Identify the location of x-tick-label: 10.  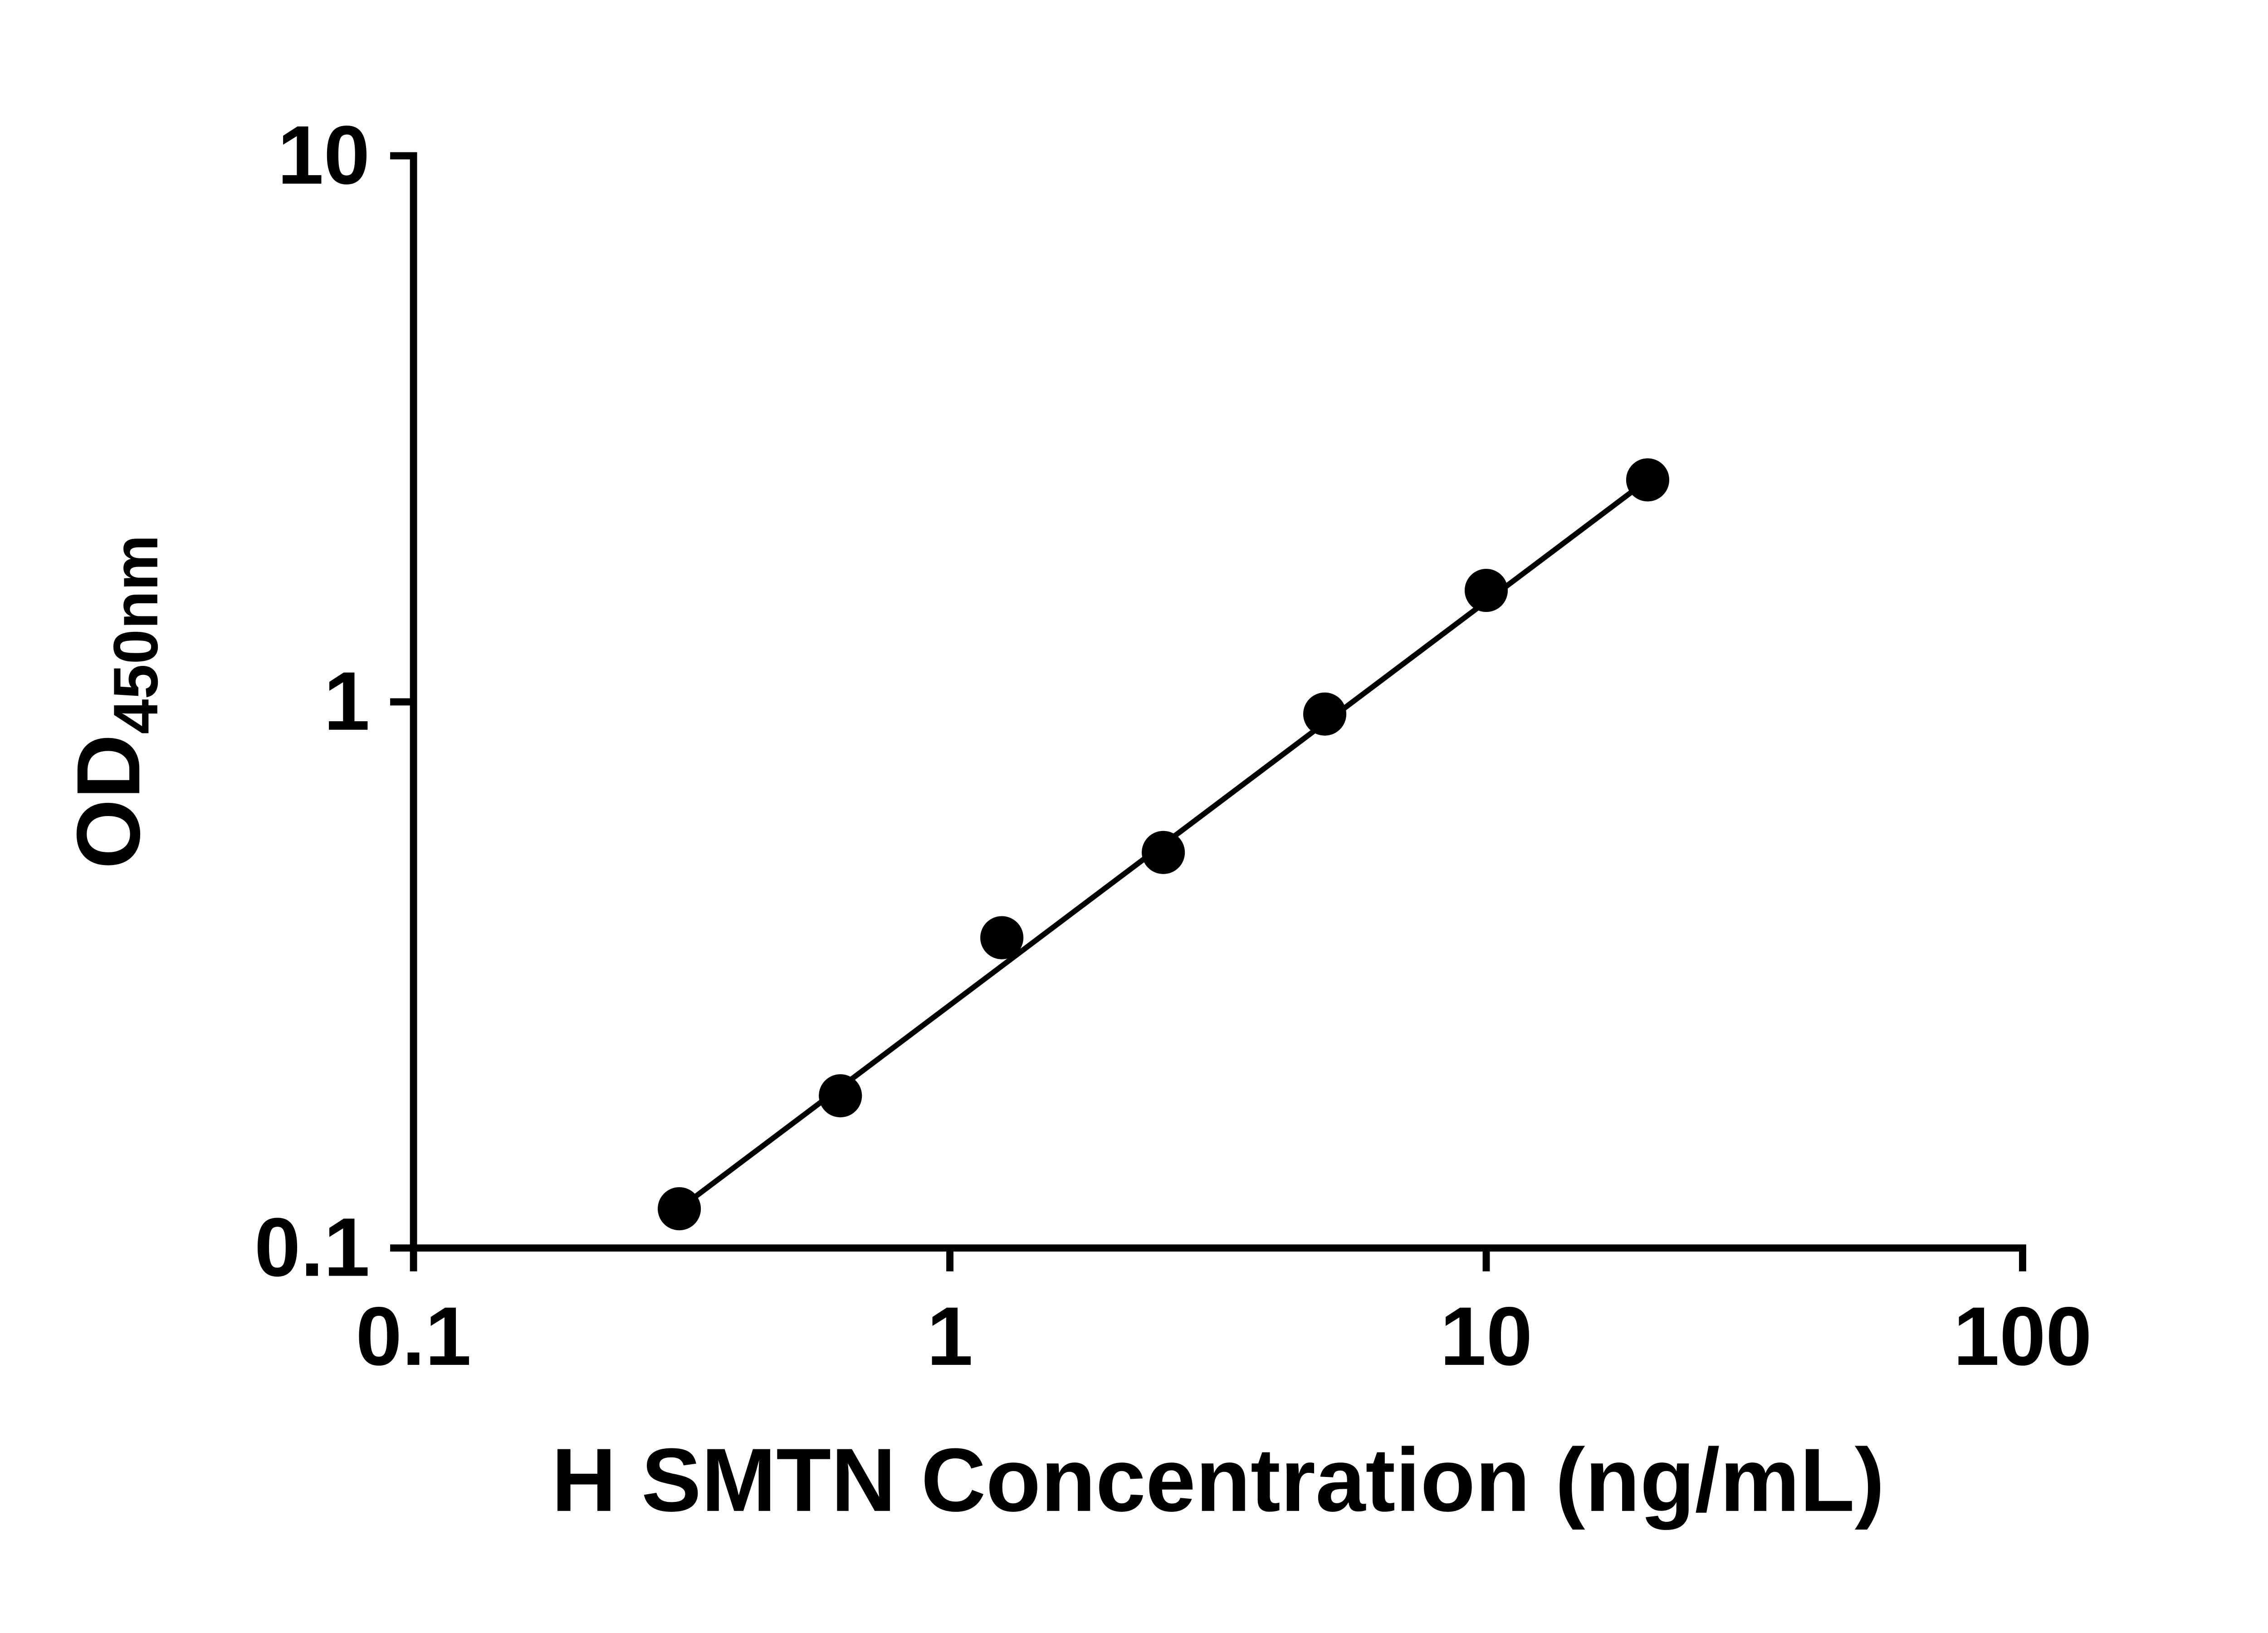
(1486, 1336).